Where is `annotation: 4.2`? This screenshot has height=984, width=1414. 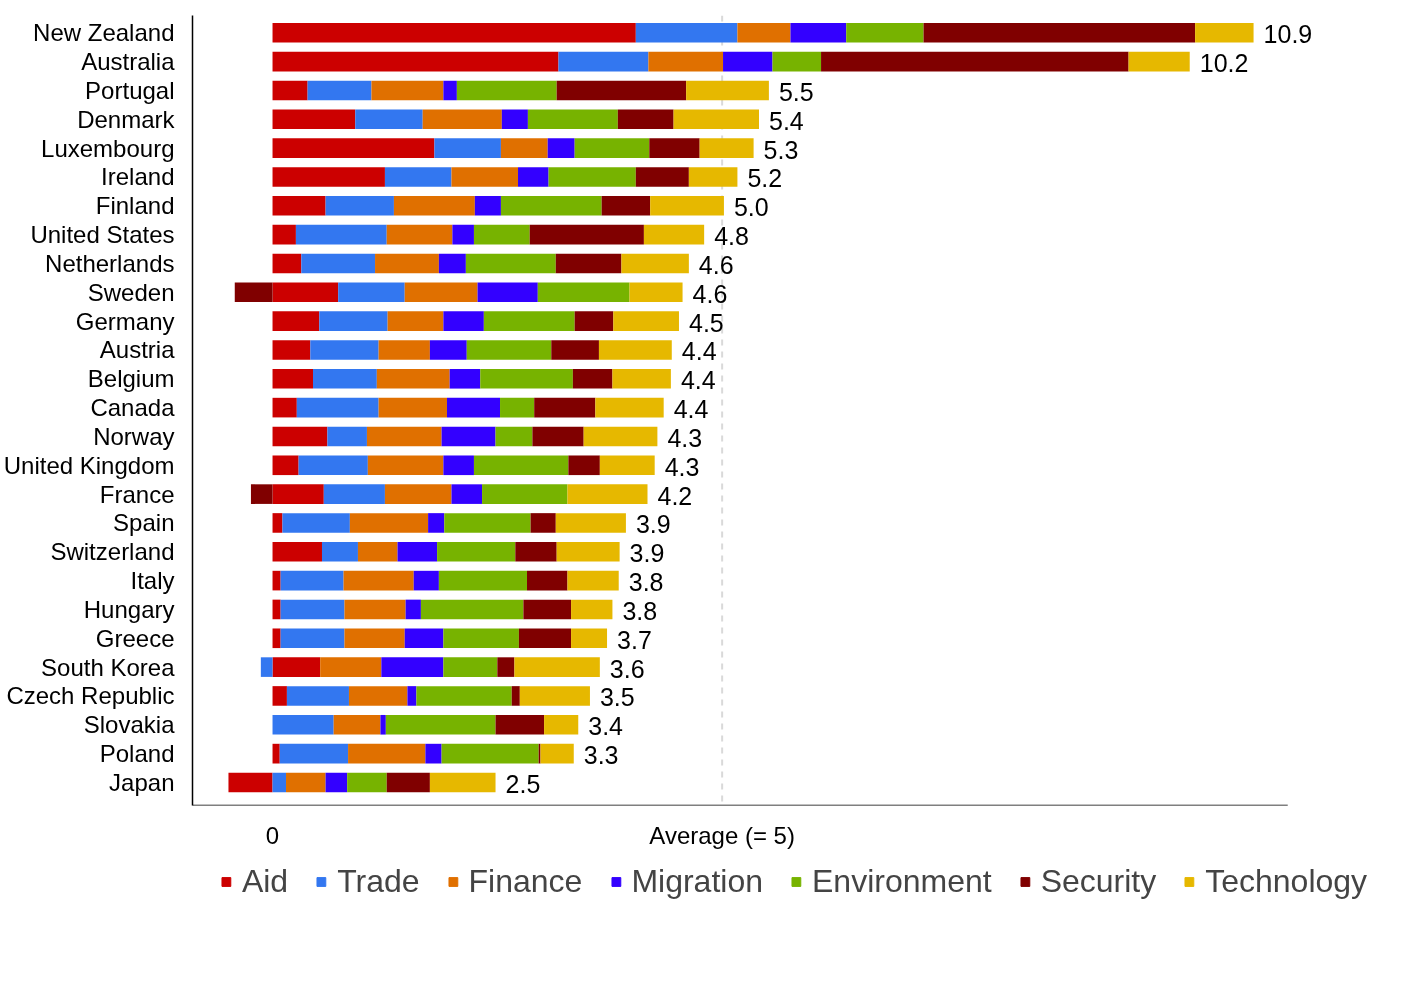
annotation: 4.2 is located at coordinates (675, 495).